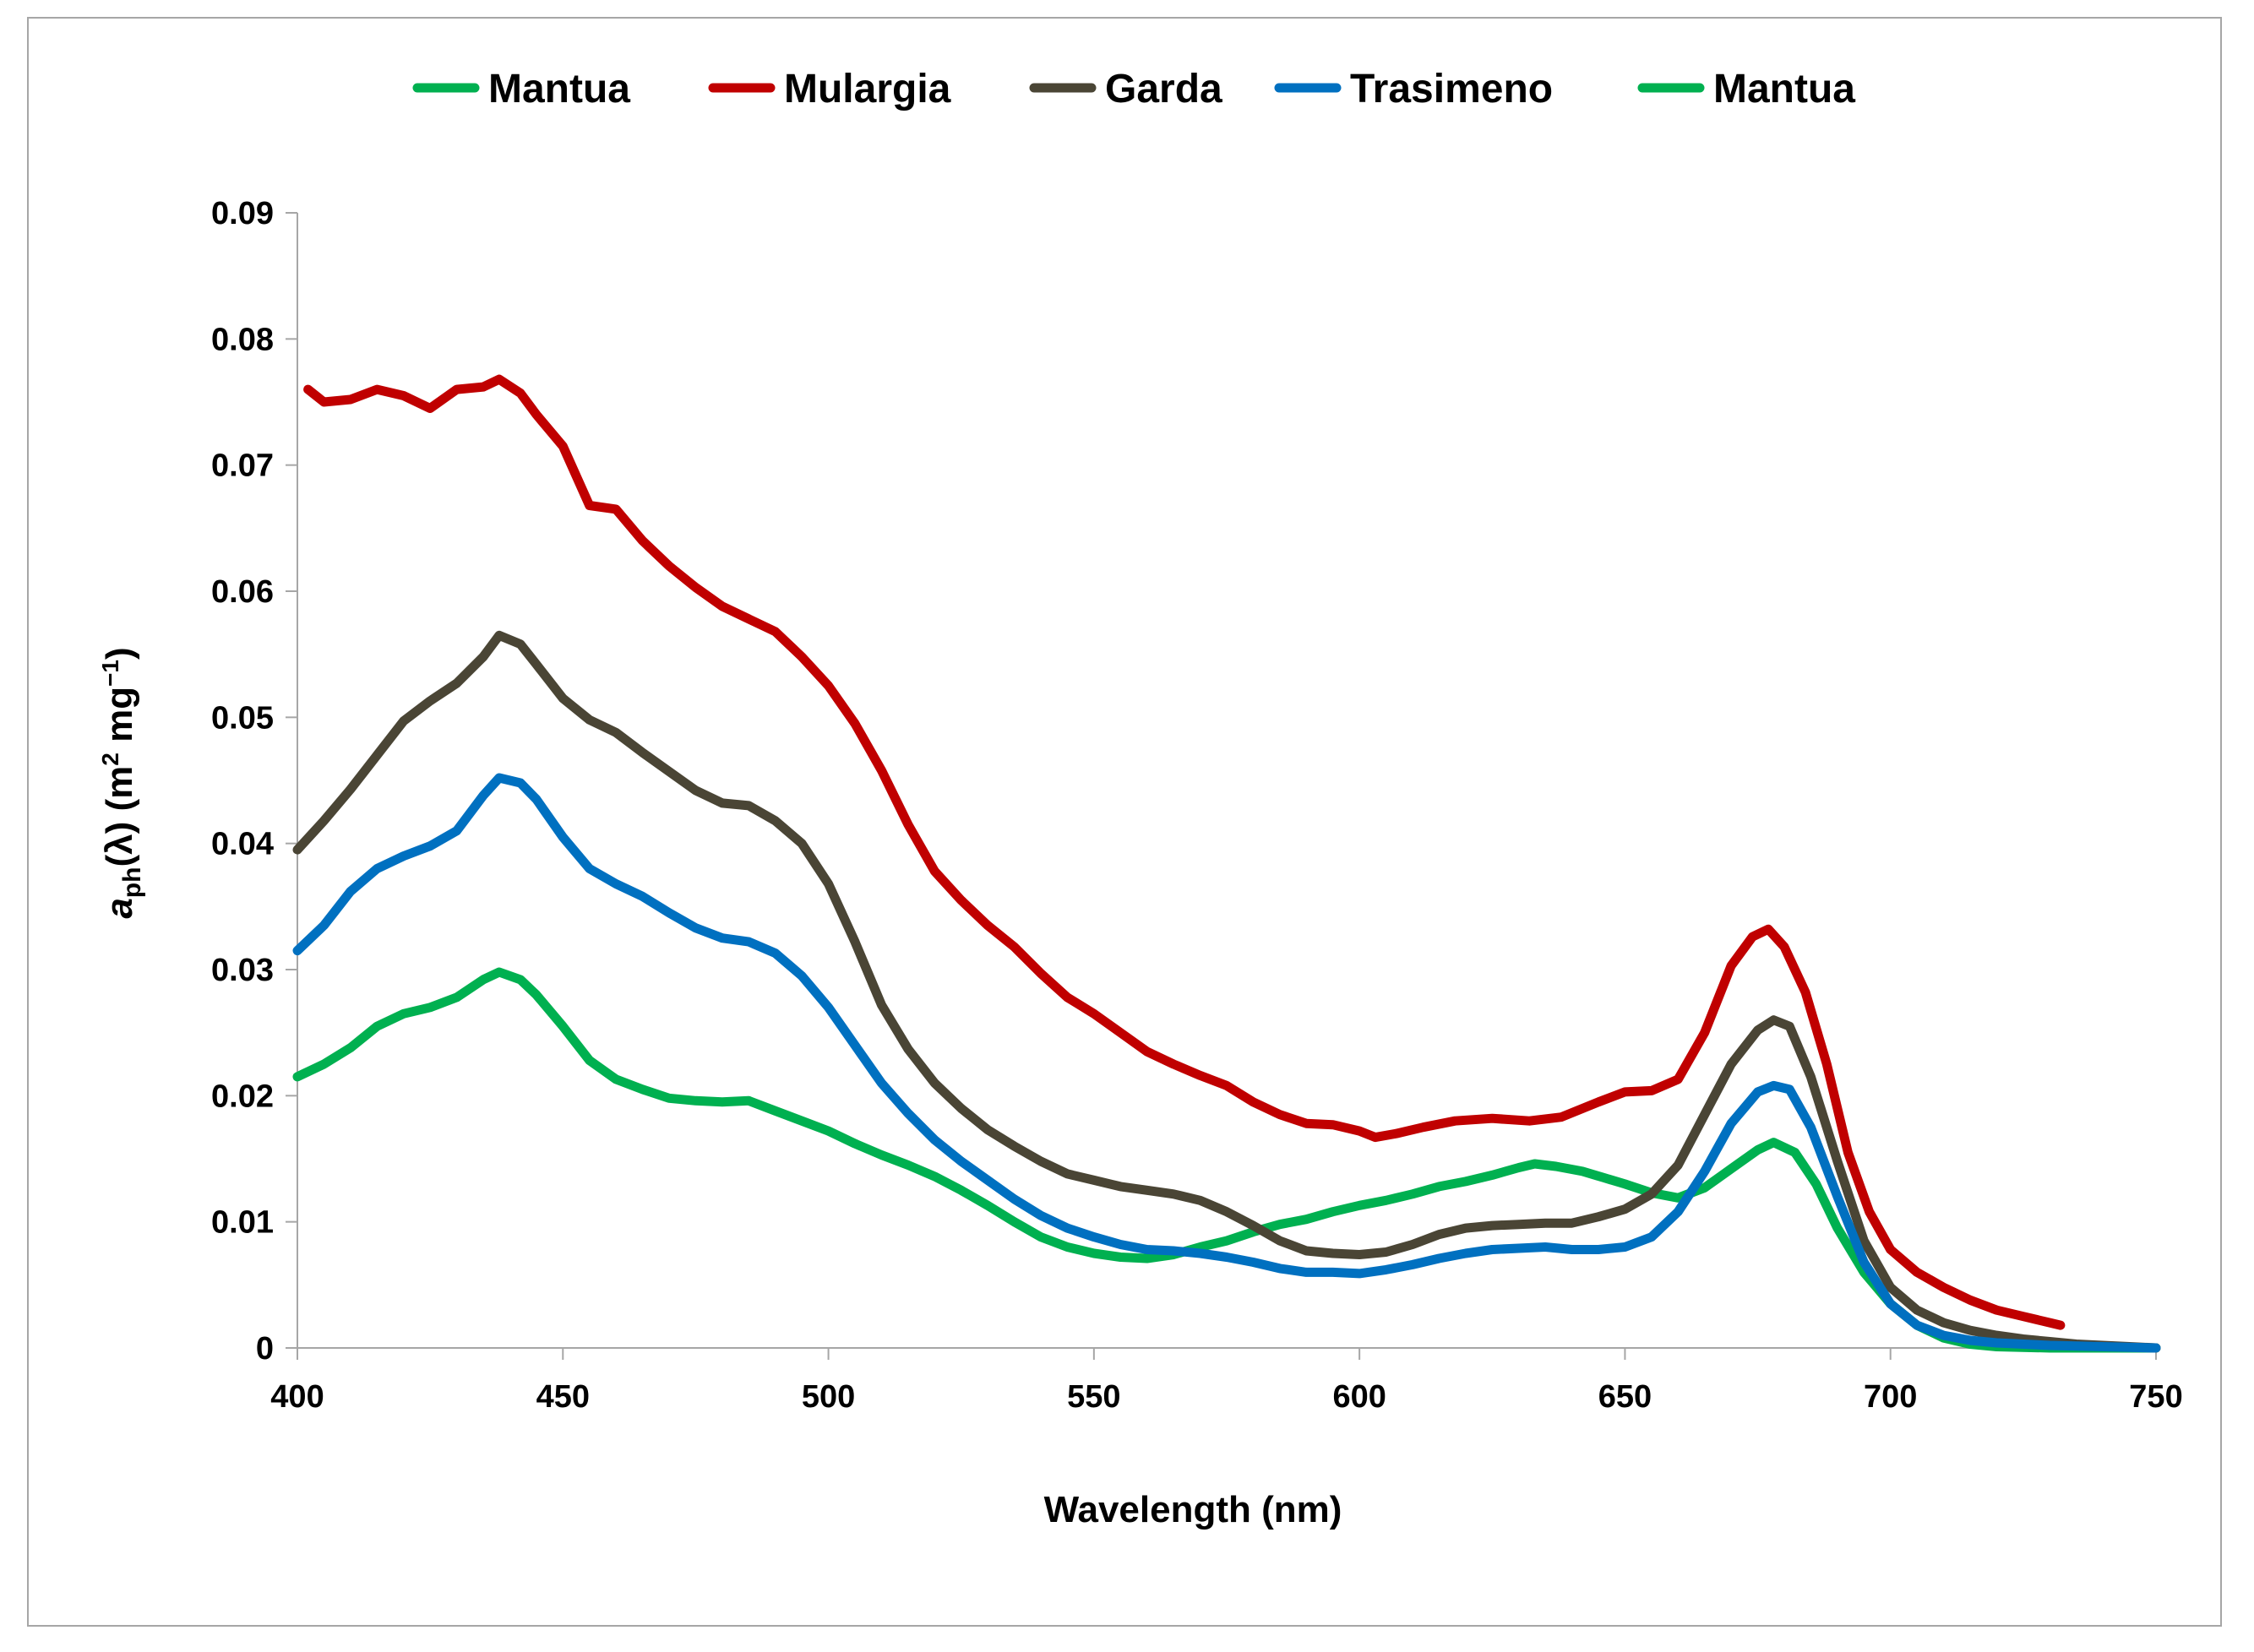  I want to click on y-tick-label: 0.06, so click(242, 592).